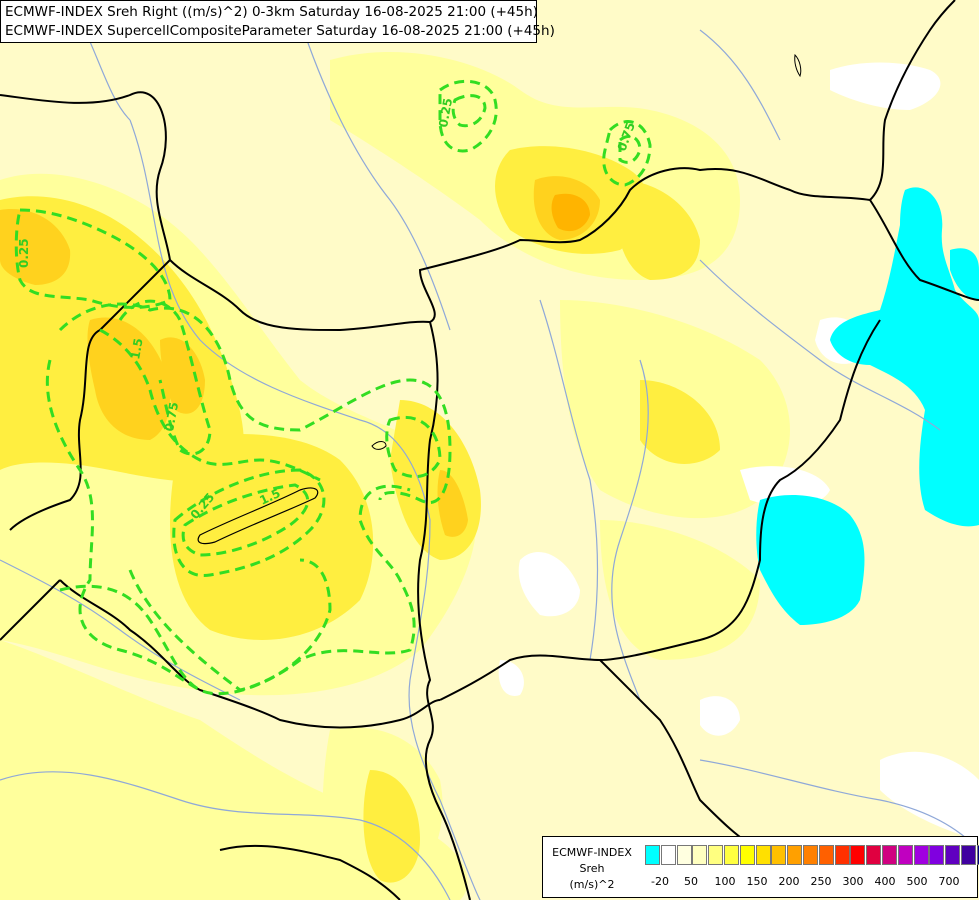  What do you see at coordinates (258, 516) in the screenshot?
I see `lake-balaton` at bounding box center [258, 516].